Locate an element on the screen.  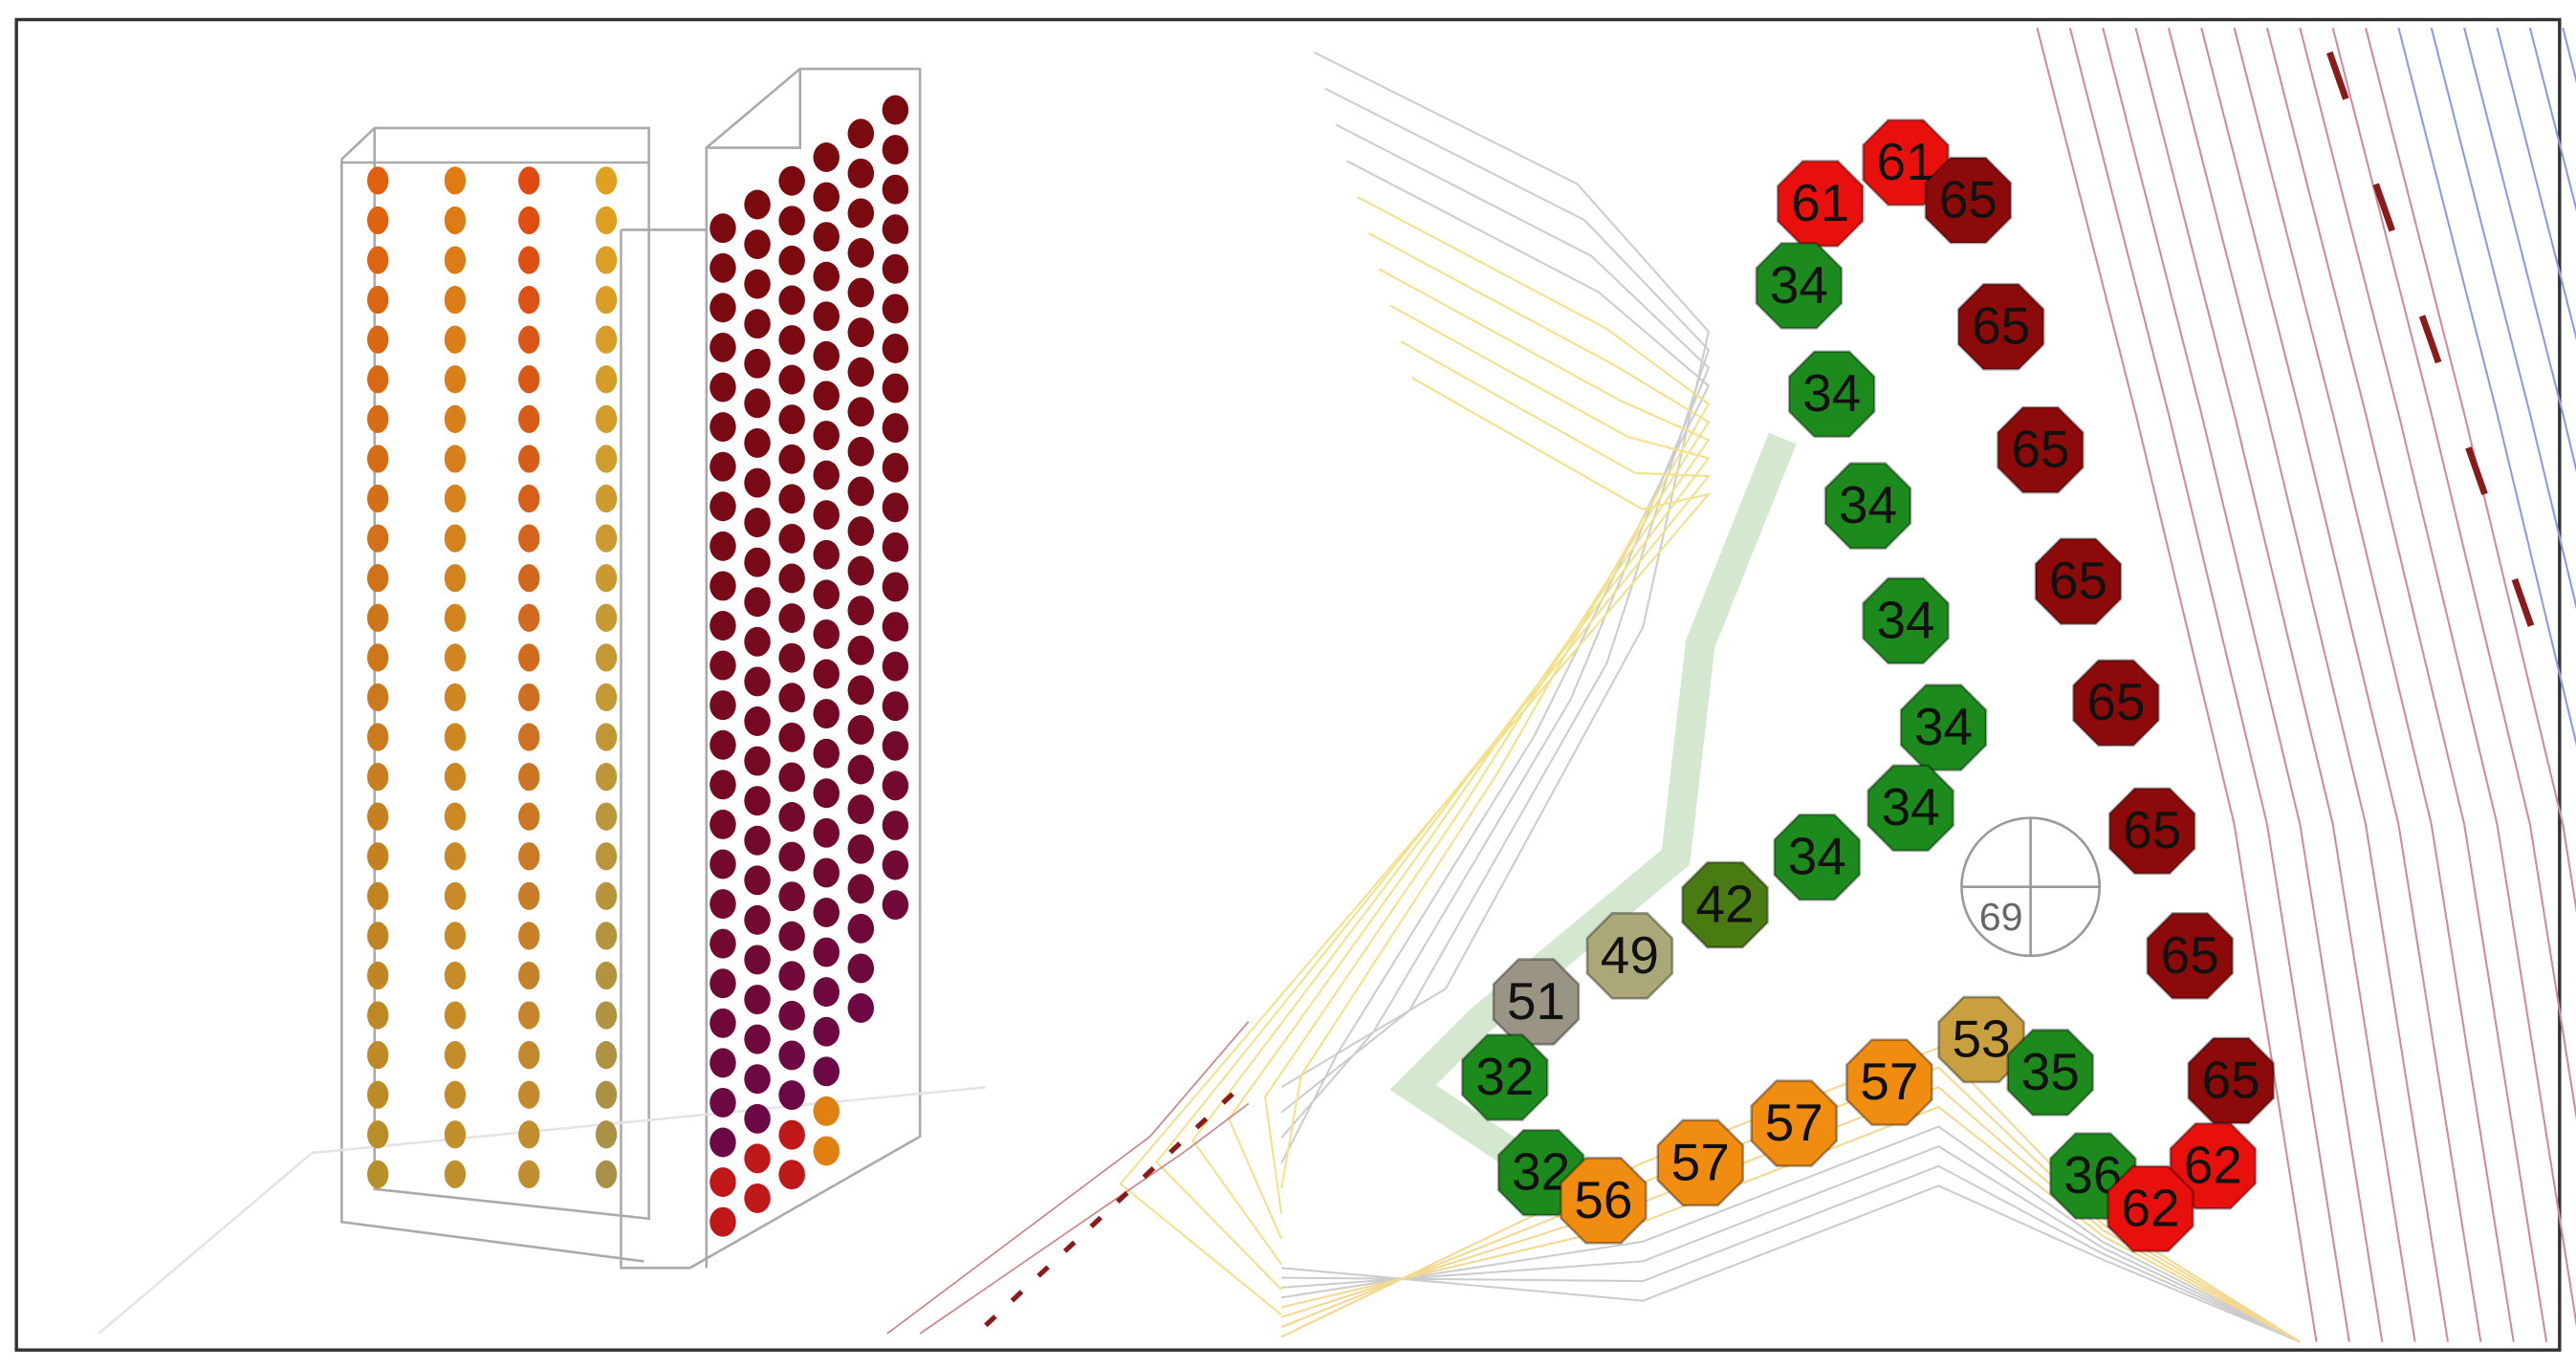
receiver-label: 35 is located at coordinates (2050, 1071).